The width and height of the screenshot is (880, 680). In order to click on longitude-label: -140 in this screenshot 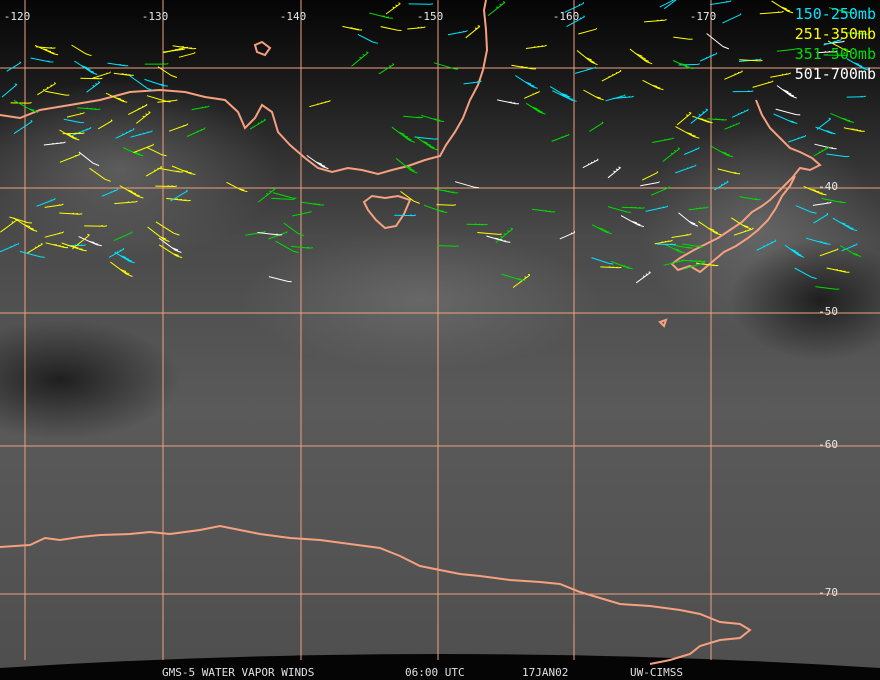, I will do `click(293, 16)`.